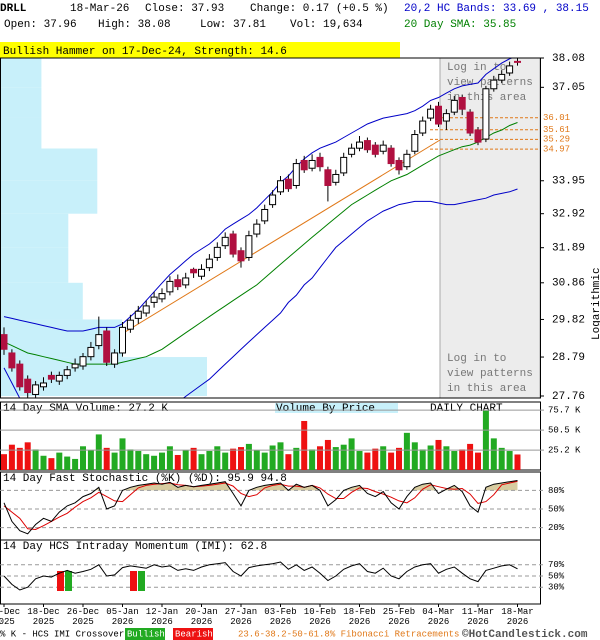 The image size is (600, 640). I want to click on imi-line, so click(260, 576).